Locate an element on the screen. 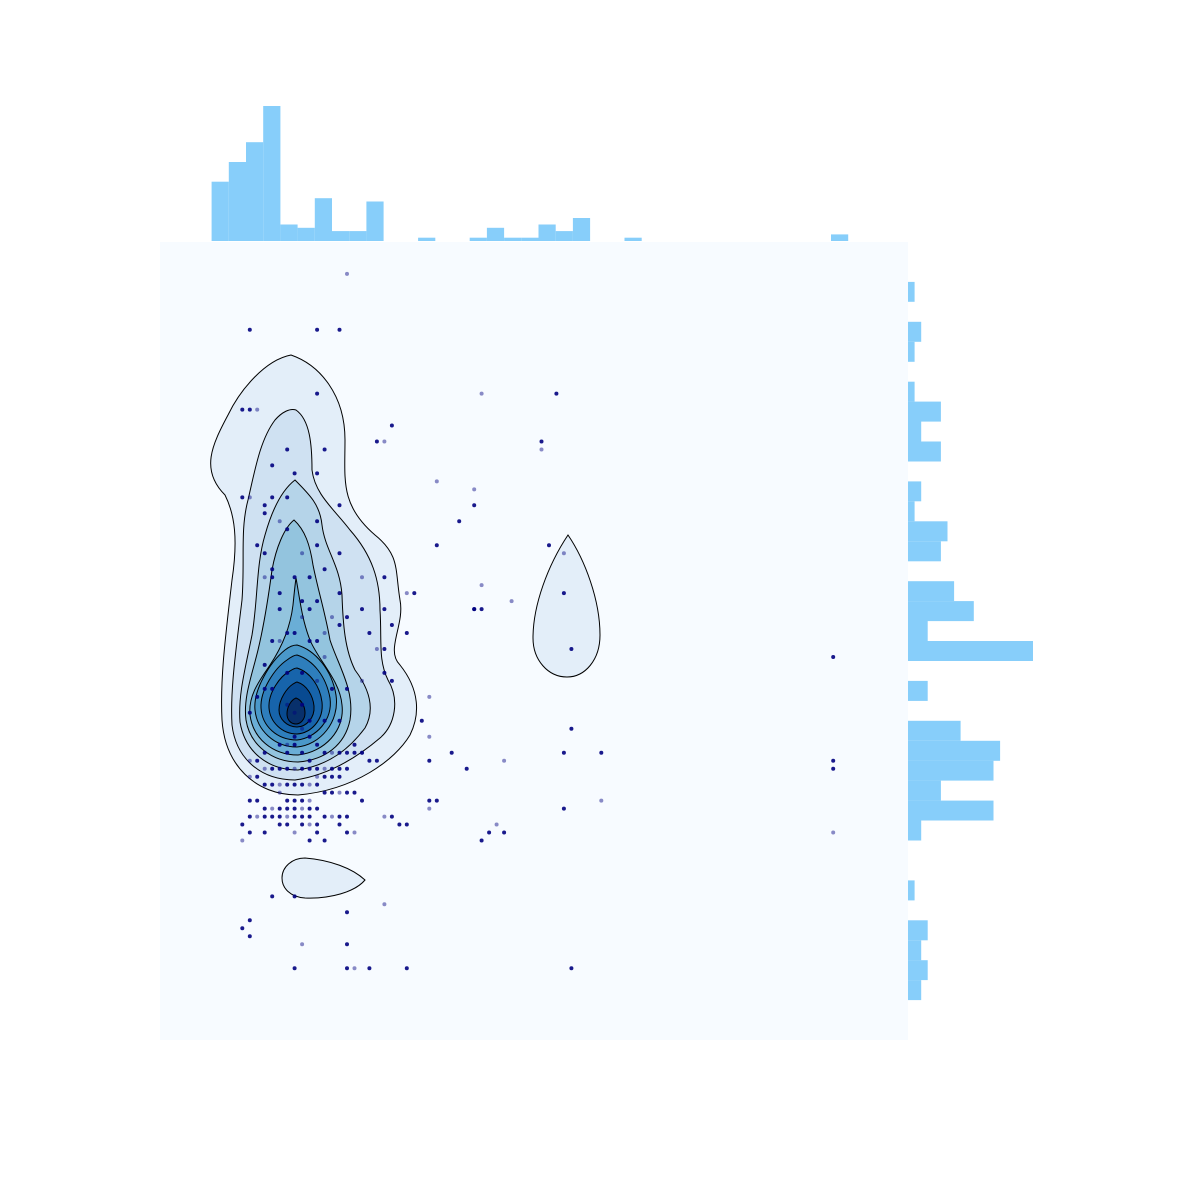 Image resolution: width=1200 pixels, height=1200 pixels. kde-island-middle is located at coordinates (566, 606).